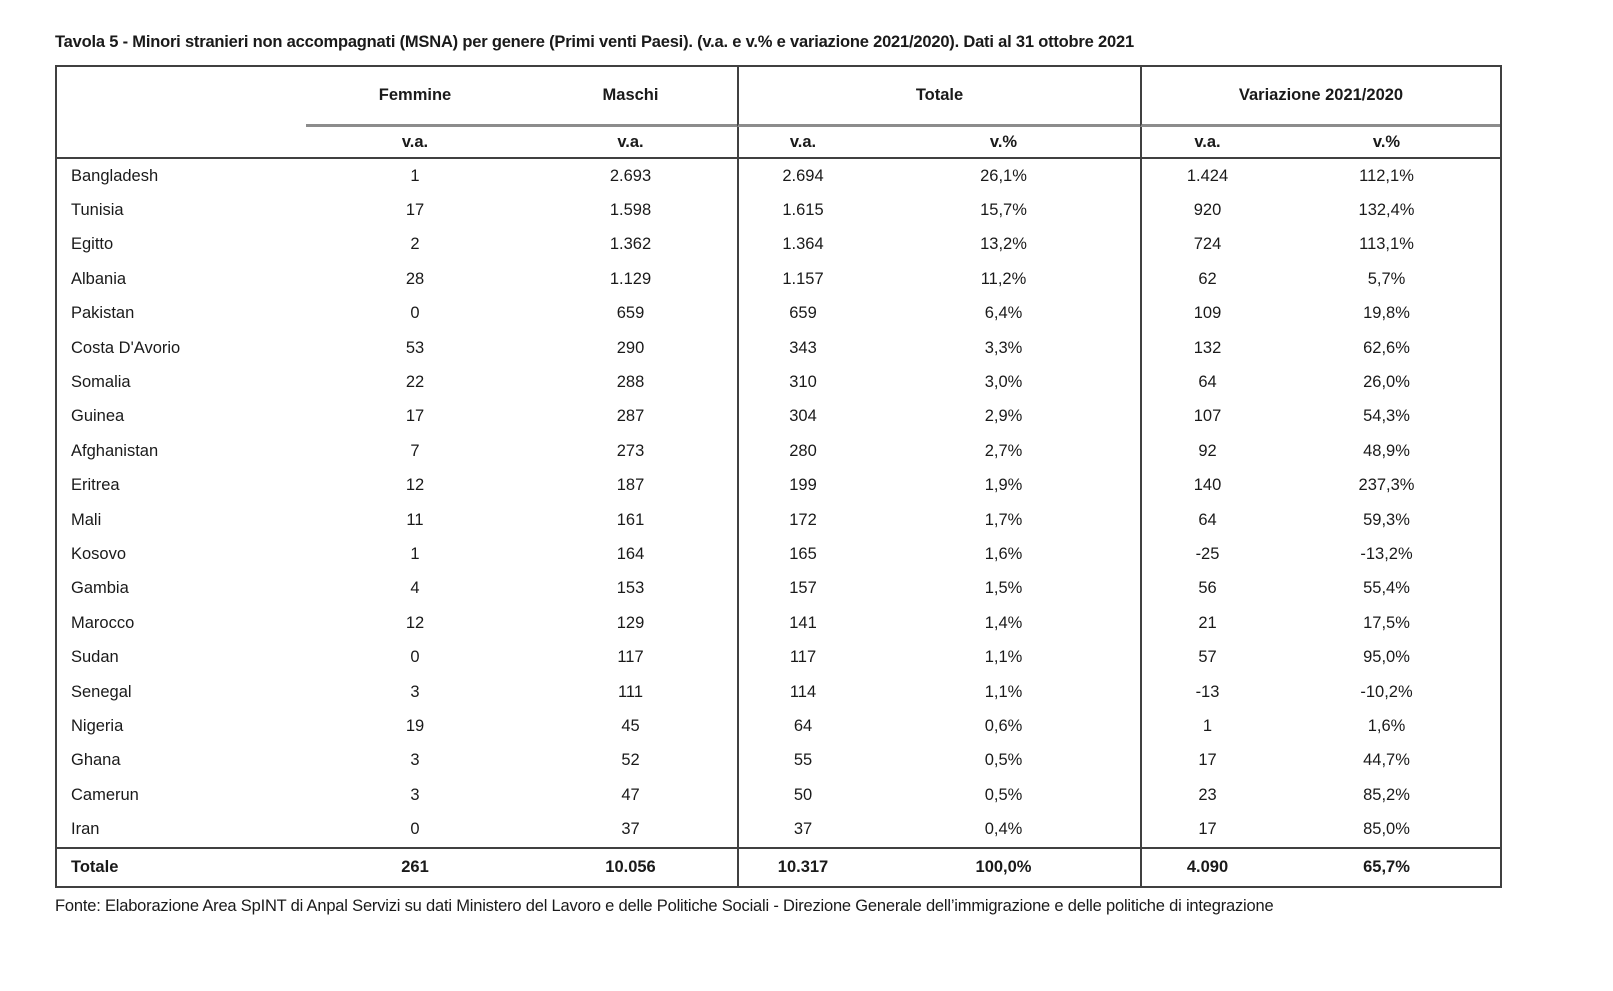 The height and width of the screenshot is (991, 1613). Describe the element at coordinates (630, 416) in the screenshot. I see `maschi-va-cell: 287` at that location.